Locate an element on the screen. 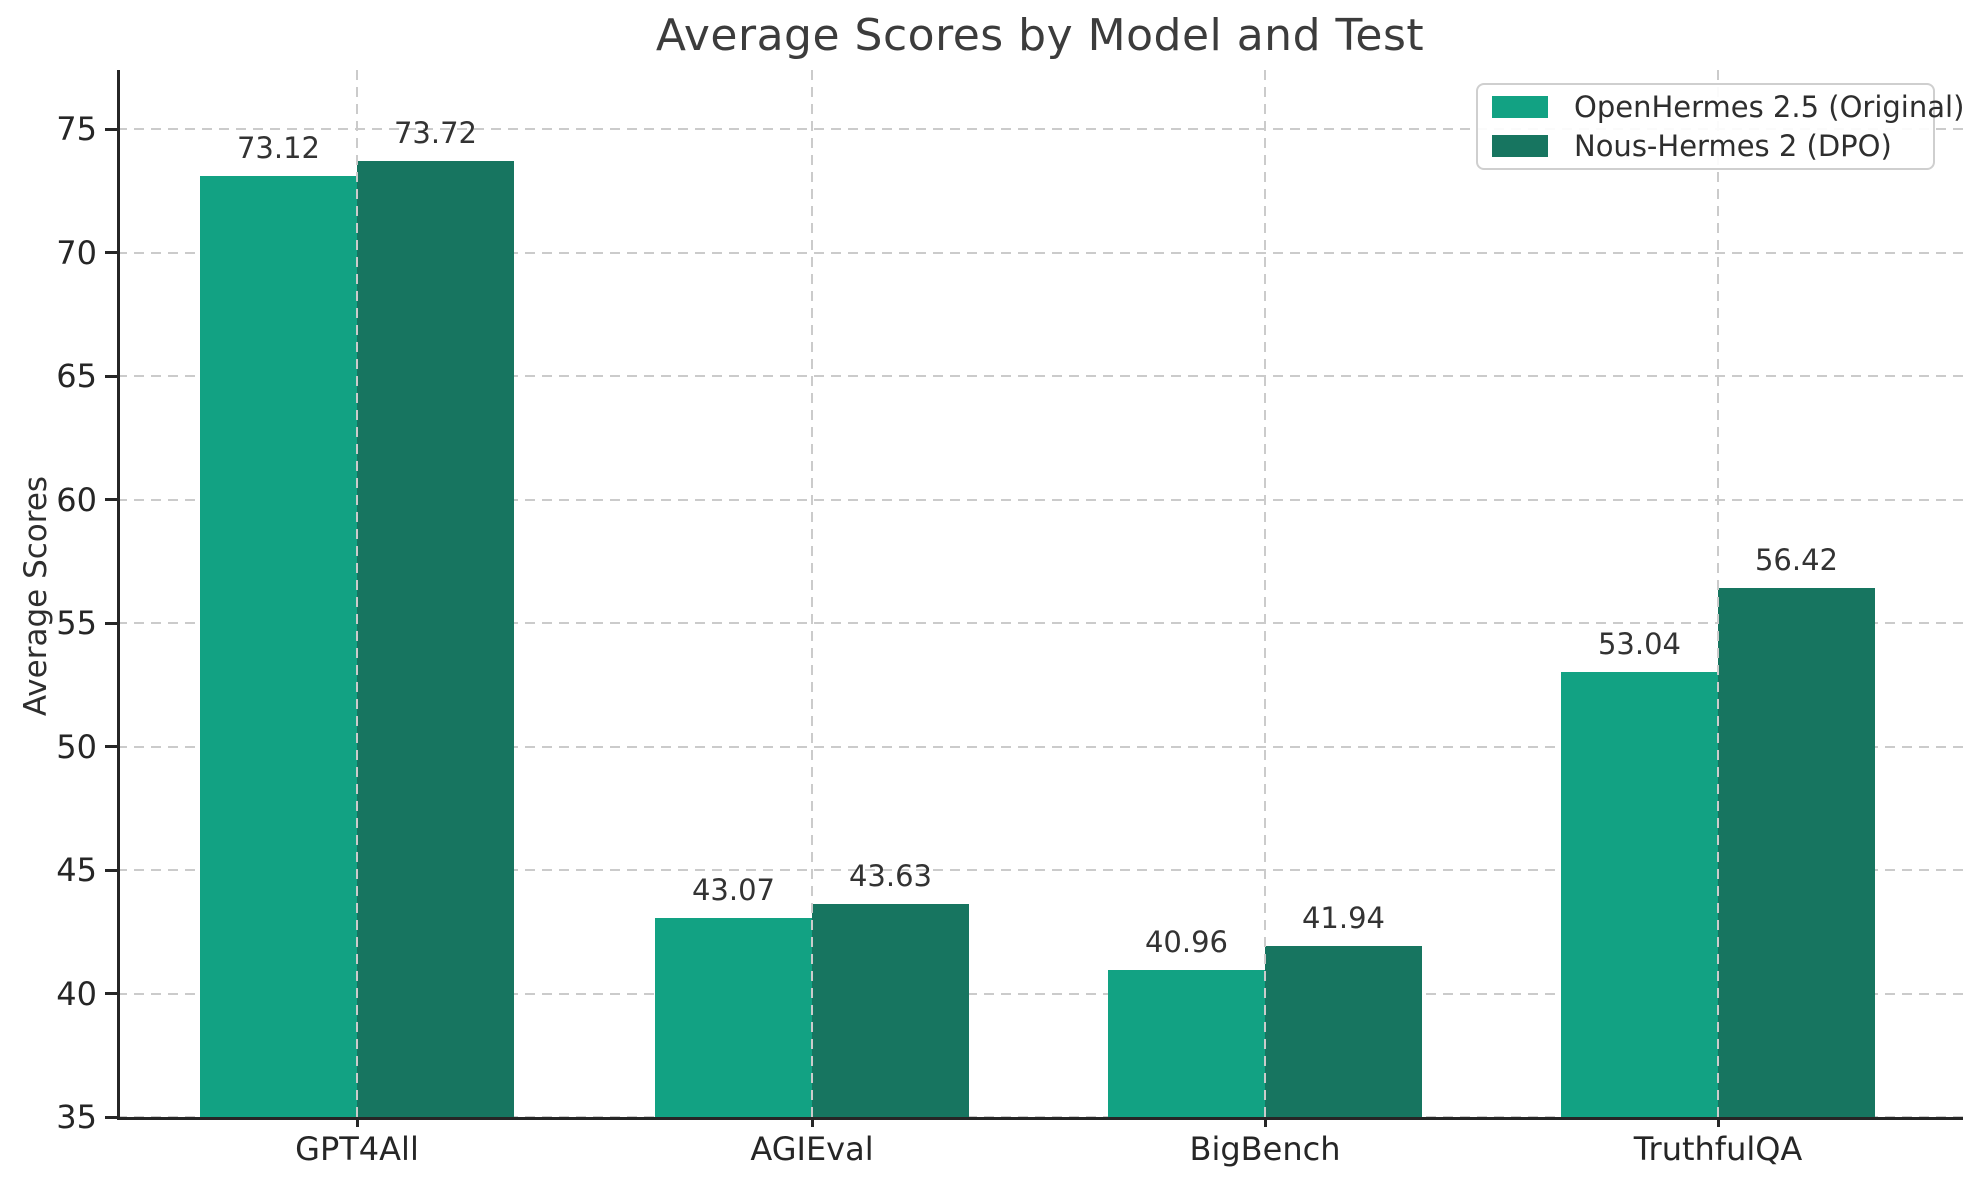 The image size is (1979, 1180). bar-openhermes-2-5-original-bigbench is located at coordinates (1186, 1043).